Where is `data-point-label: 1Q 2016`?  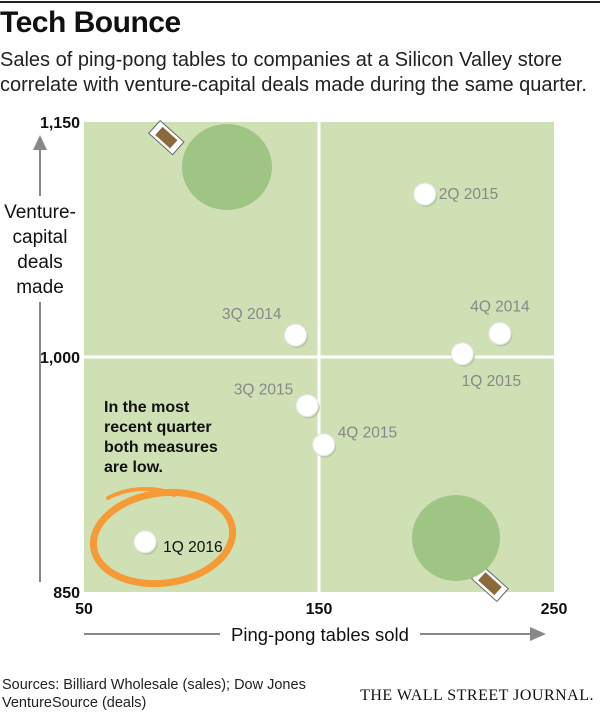
data-point-label: 1Q 2016 is located at coordinates (192, 547).